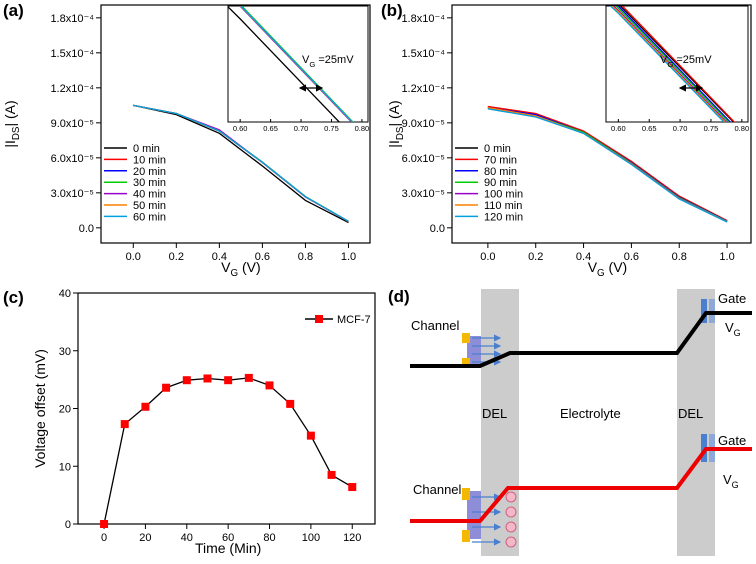 This screenshot has width=756, height=564. What do you see at coordinates (228, 548) in the screenshot?
I see `label-part: Time (Min)` at bounding box center [228, 548].